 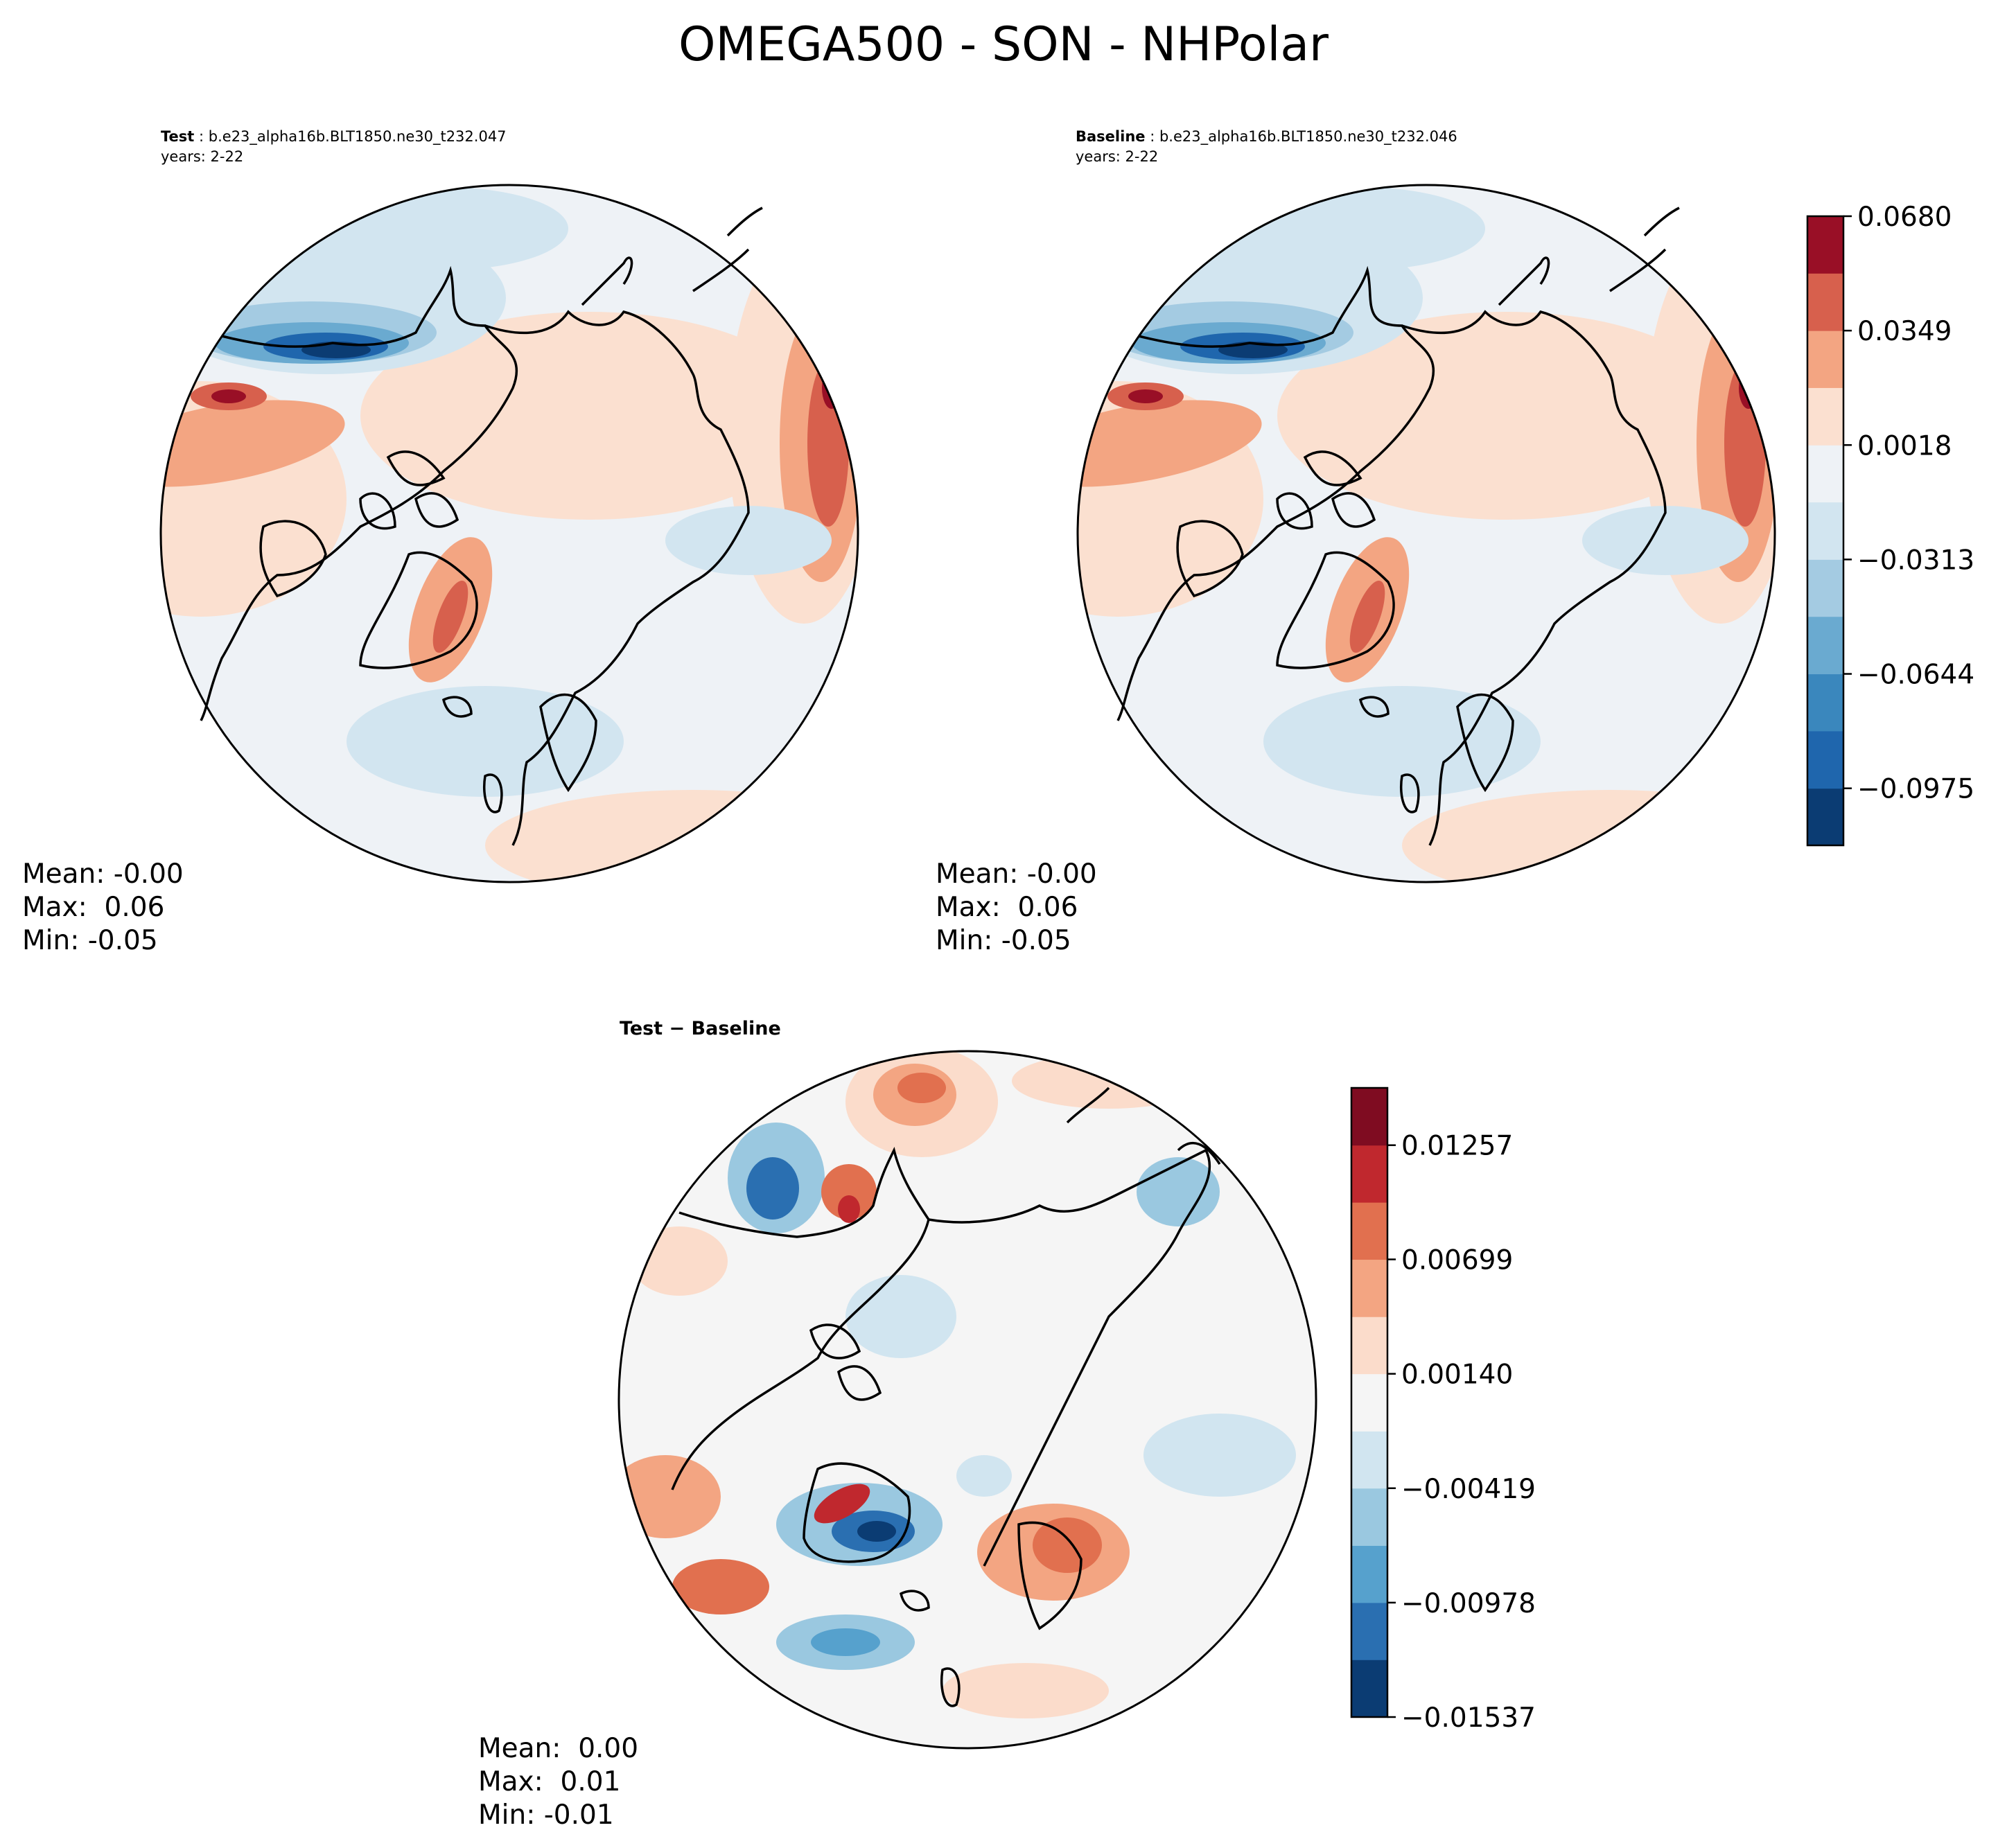 I want to click on test-coast-uk, so click(x=493, y=793).